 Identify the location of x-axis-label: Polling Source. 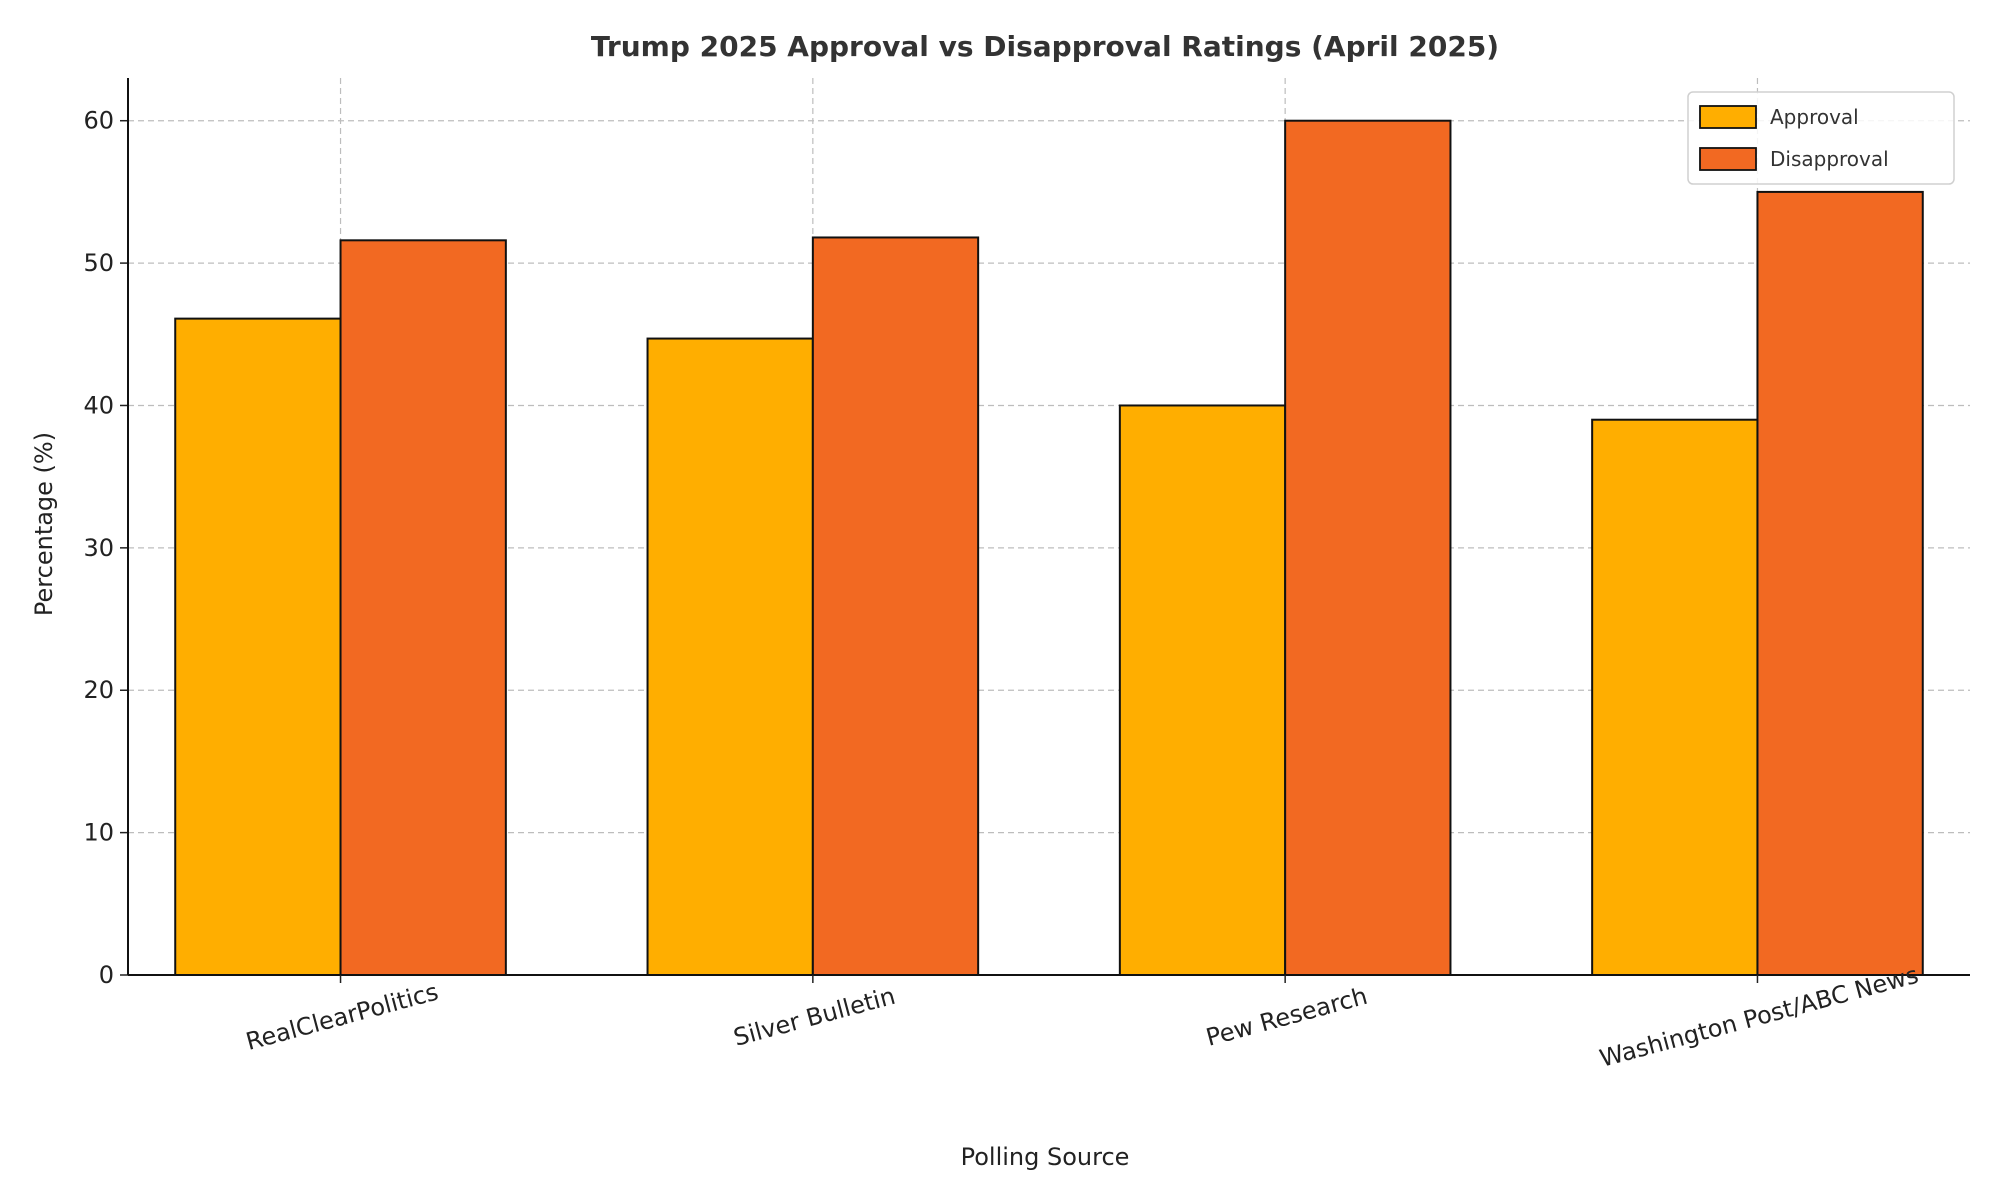
(1045, 1157).